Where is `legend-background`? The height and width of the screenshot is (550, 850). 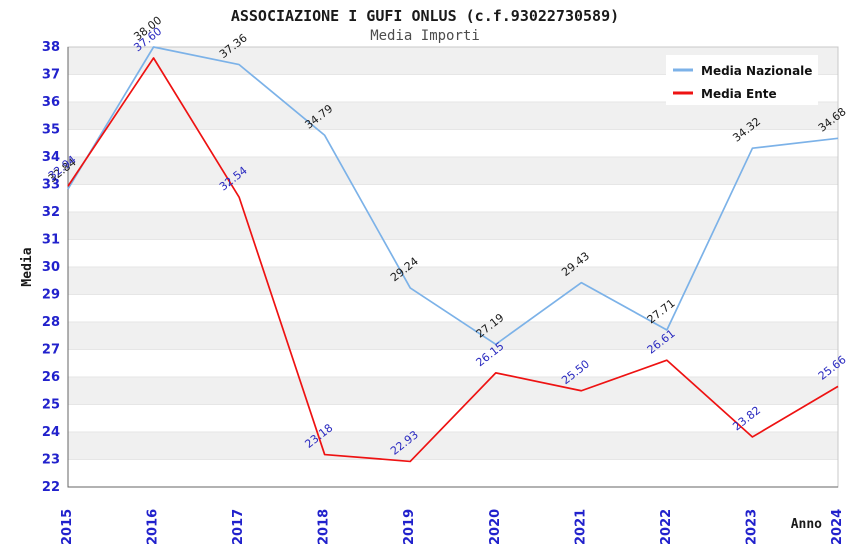 legend-background is located at coordinates (742, 80).